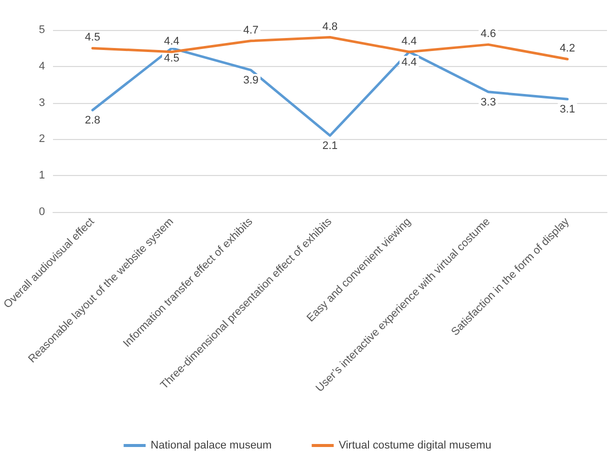 This screenshot has height=462, width=615. Describe the element at coordinates (41, 139) in the screenshot. I see `y-tick-label: 2` at that location.